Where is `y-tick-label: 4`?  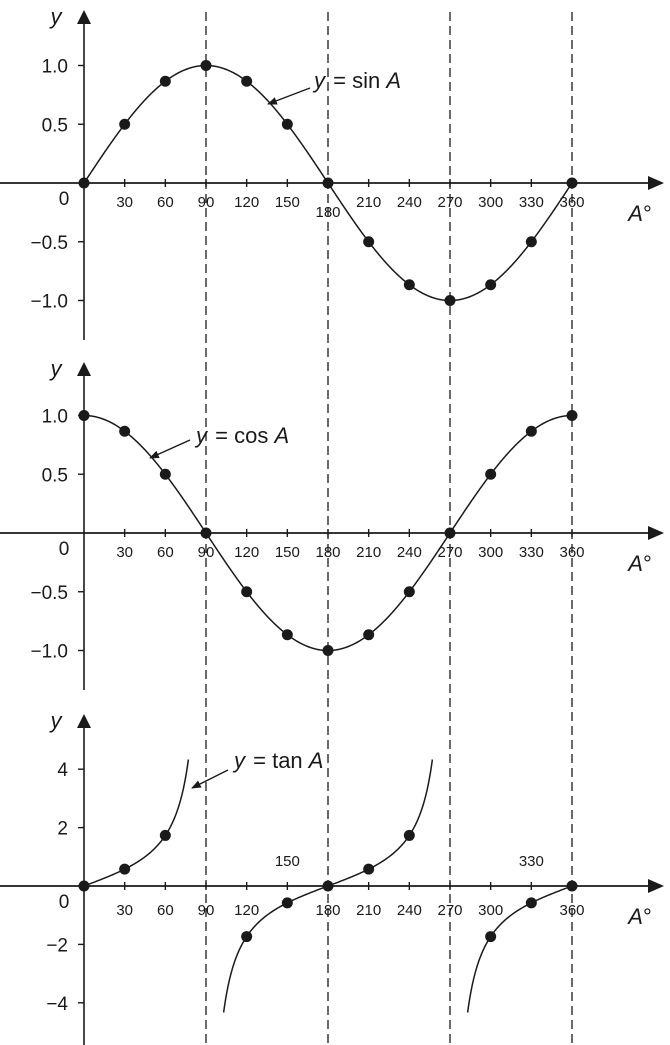 y-tick-label: 4 is located at coordinates (62, 770).